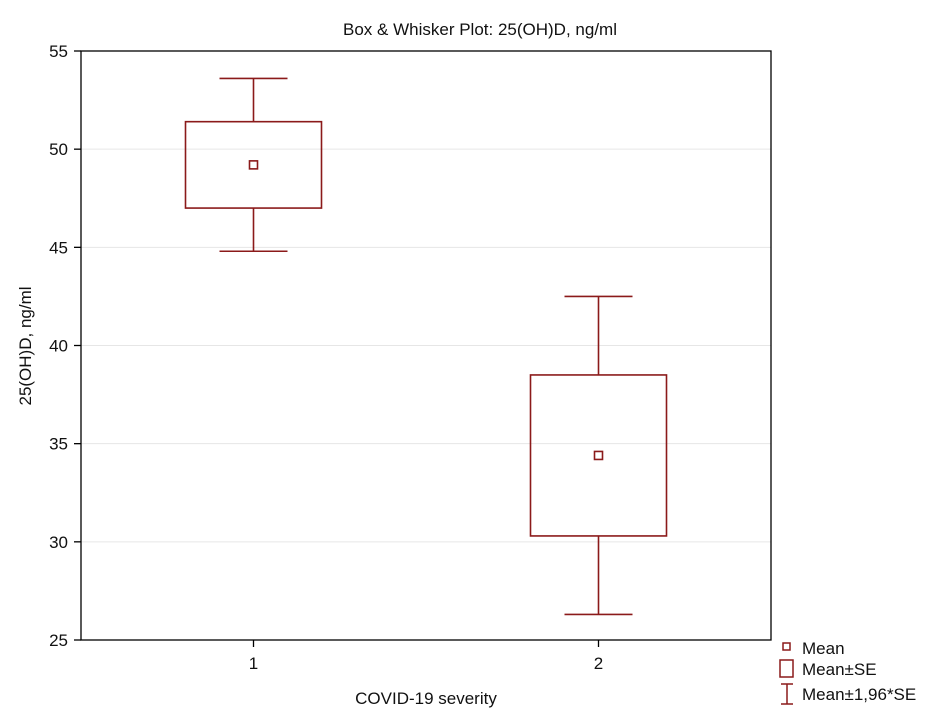  I want to click on legend-mean-label: Mean, so click(823, 648).